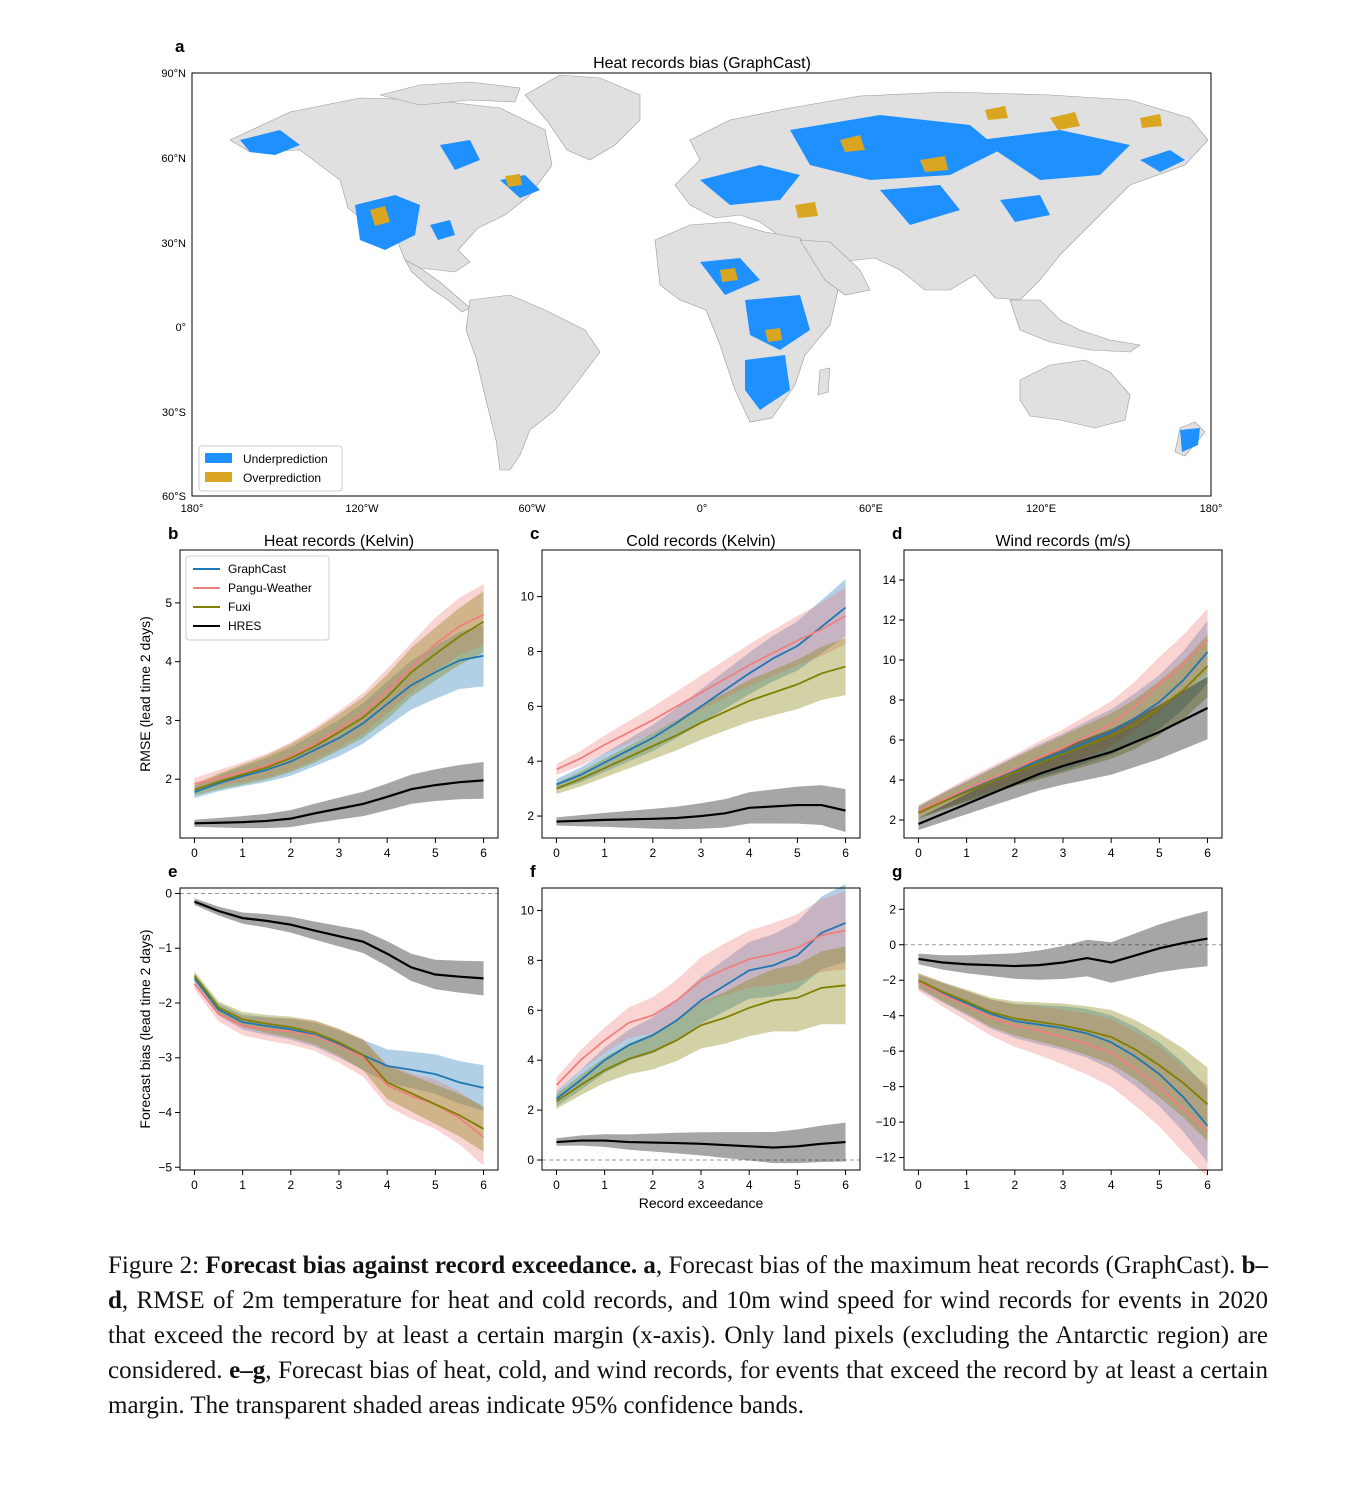 The width and height of the screenshot is (1356, 1491). I want to click on overprediction-swatch, so click(218, 477).